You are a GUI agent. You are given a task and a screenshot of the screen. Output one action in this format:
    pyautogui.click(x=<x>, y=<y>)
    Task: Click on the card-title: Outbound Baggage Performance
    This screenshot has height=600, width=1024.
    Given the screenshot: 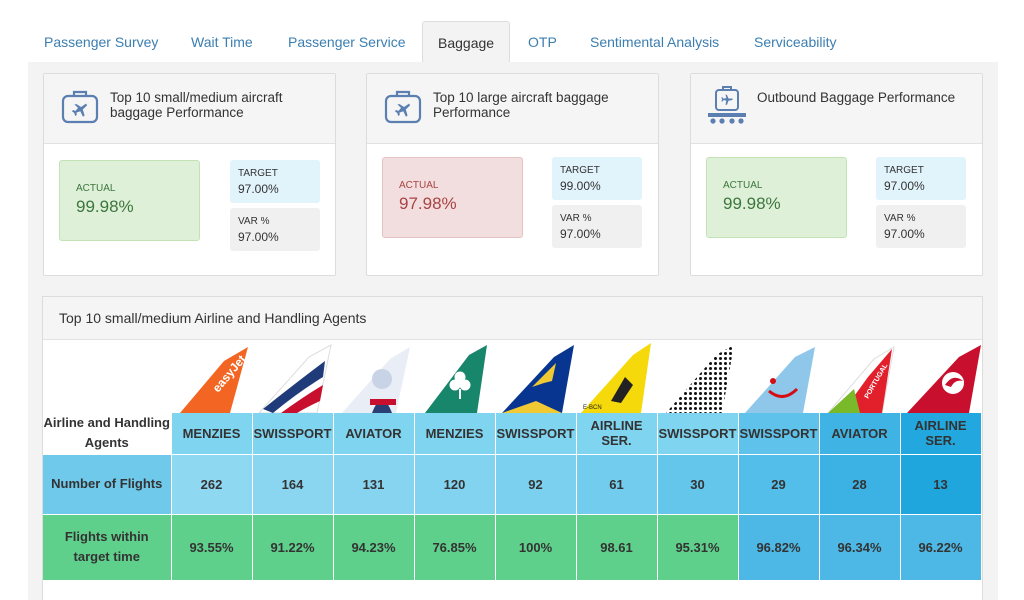 What is the action you would take?
    pyautogui.click(x=856, y=97)
    